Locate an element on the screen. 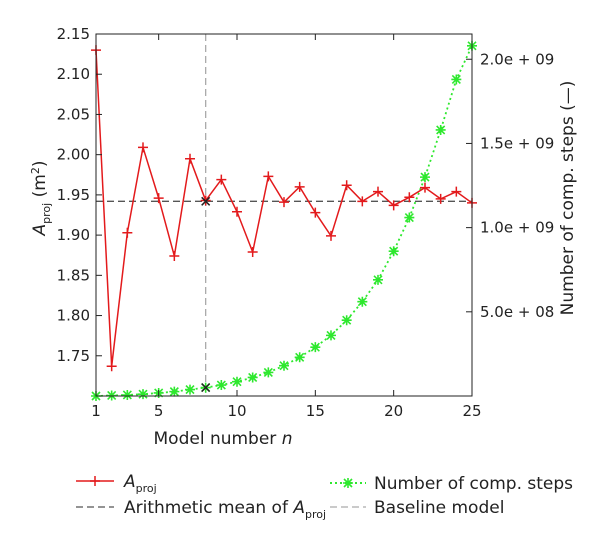 Image resolution: width=600 pixels, height=542 pixels. x-tick-label: 20 is located at coordinates (393, 411).